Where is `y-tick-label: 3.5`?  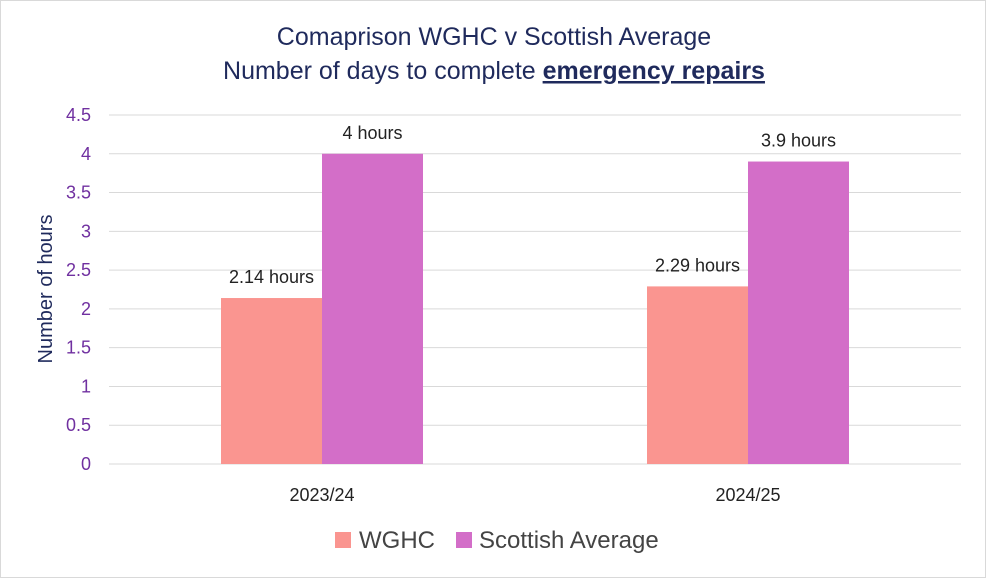
y-tick-label: 3.5 is located at coordinates (78, 193).